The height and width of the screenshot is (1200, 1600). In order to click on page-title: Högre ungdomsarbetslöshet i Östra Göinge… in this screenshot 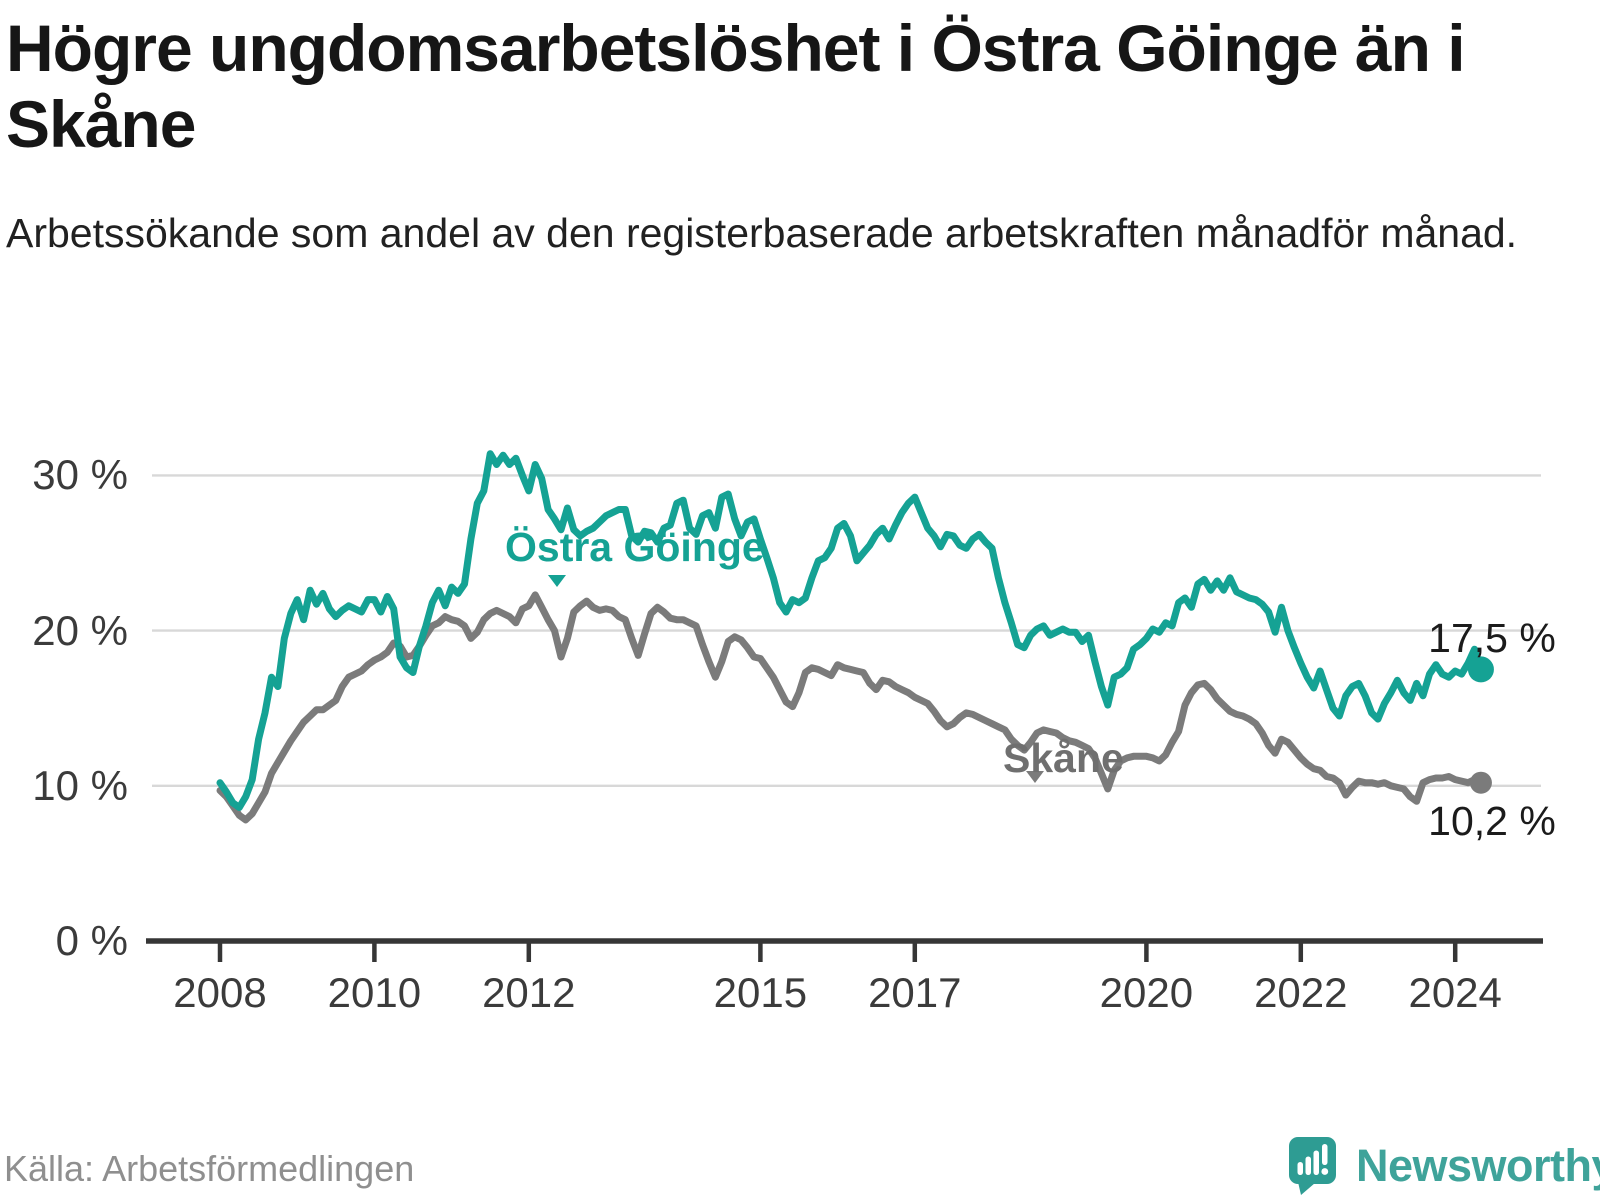, I will do `click(786, 86)`.